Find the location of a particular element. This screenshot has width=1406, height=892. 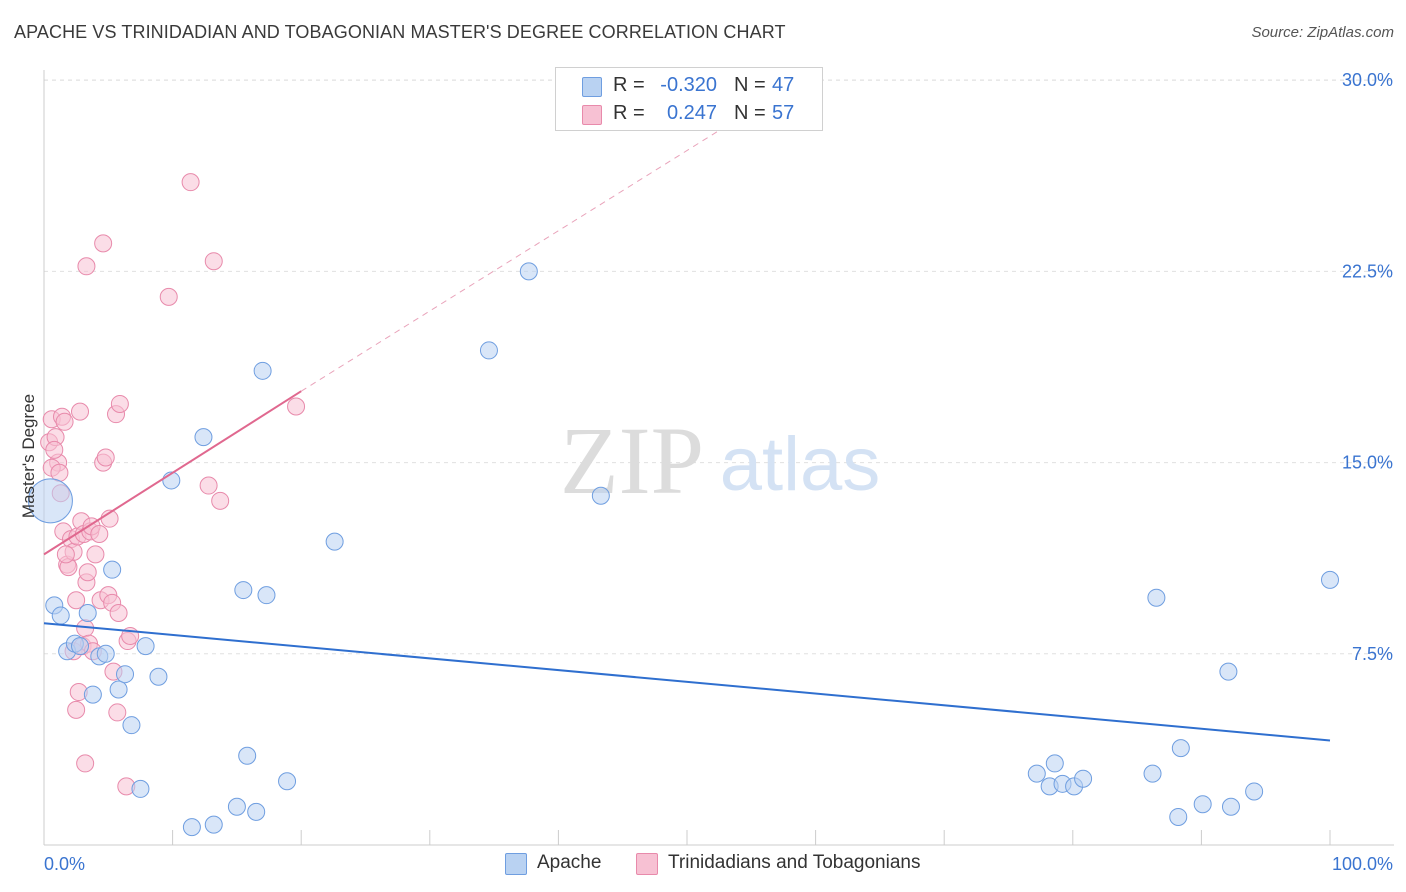

legend-label-trinidadians: Trinidadians and Tobagonians is located at coordinates (794, 862).